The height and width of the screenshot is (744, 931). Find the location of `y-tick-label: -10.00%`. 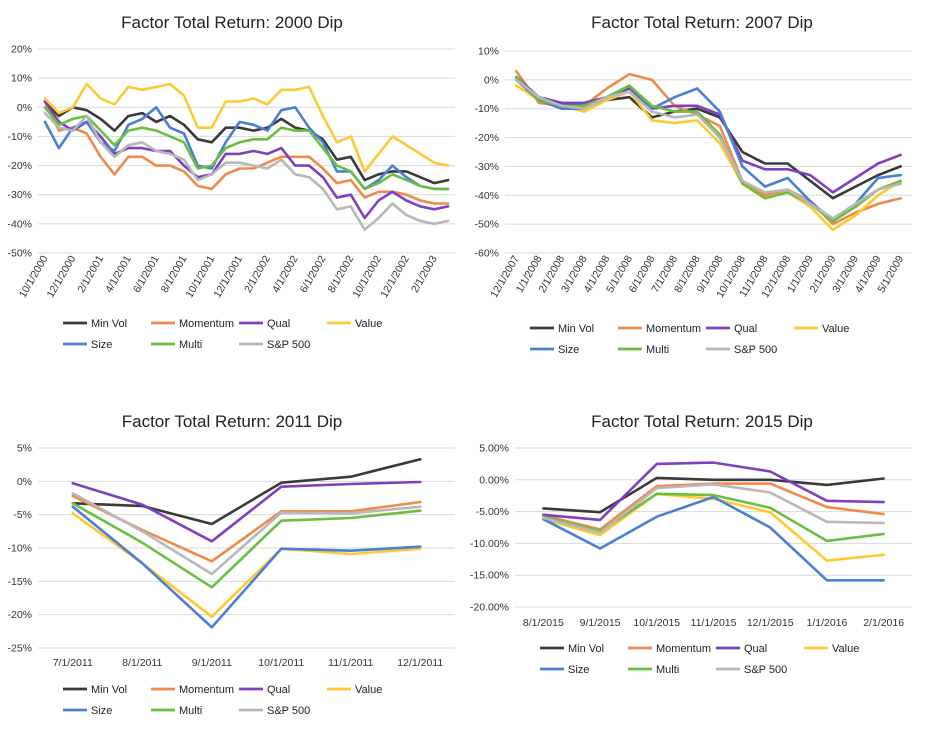

y-tick-label: -10.00% is located at coordinates (489, 544).